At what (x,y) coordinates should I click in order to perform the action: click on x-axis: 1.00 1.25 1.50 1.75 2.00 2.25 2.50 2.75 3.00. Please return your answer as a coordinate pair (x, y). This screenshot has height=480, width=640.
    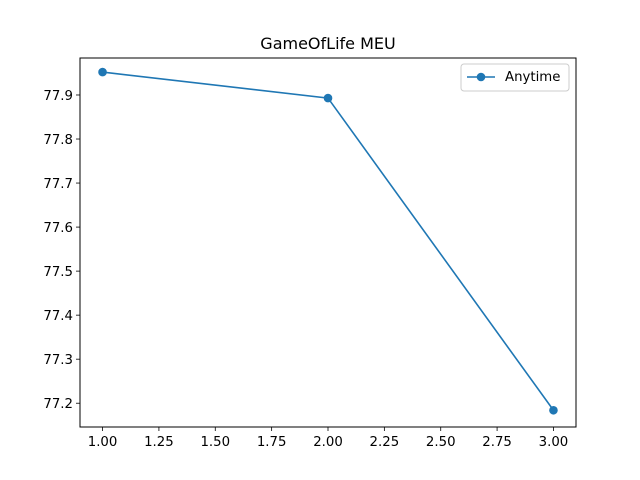
    Looking at the image, I should click on (328, 438).